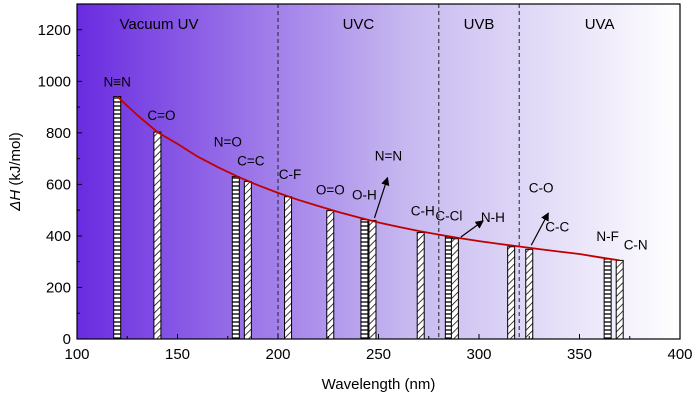 Image resolution: width=700 pixels, height=400 pixels. I want to click on bond-label-C-N: C-N, so click(636, 244).